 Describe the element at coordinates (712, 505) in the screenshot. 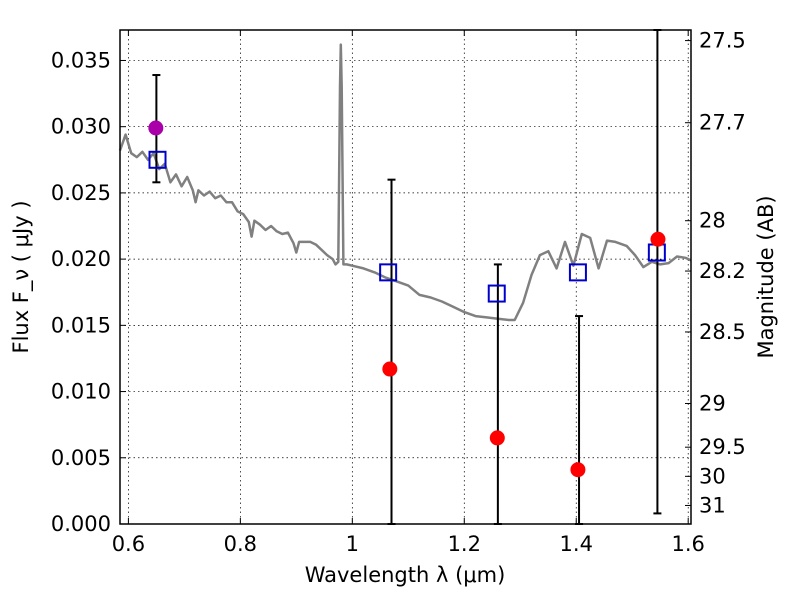

I see `right-tick-label: 31` at that location.